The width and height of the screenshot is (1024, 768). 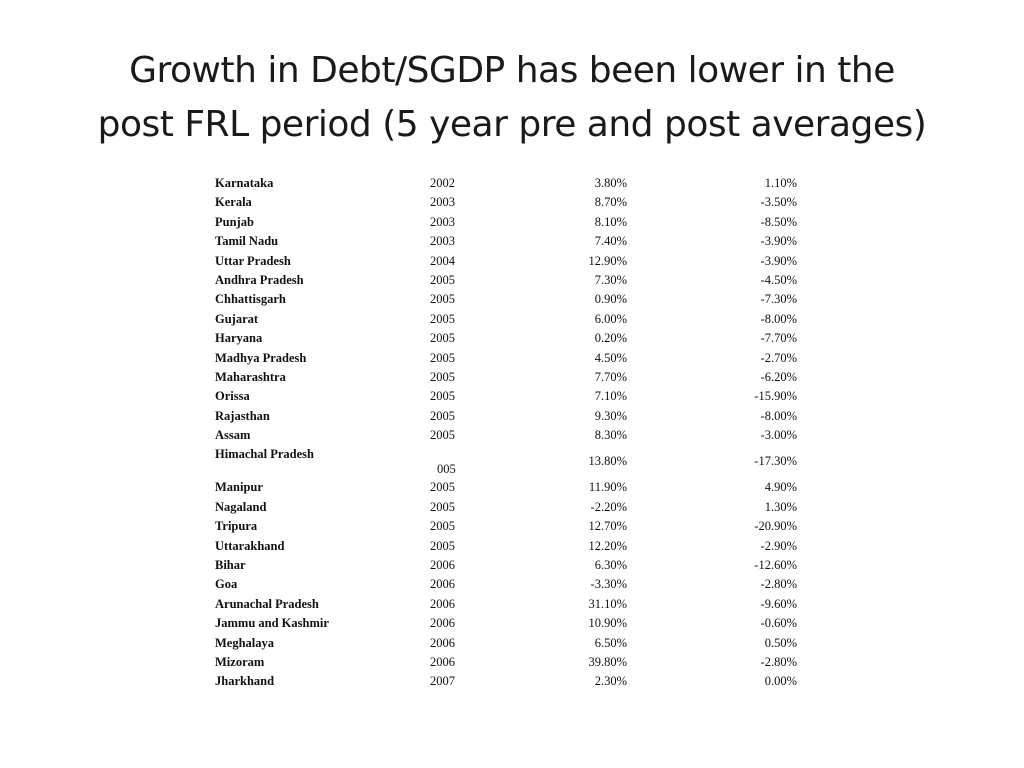 I want to click on state-name-cell: Uttar Pradesh, so click(x=253, y=260).